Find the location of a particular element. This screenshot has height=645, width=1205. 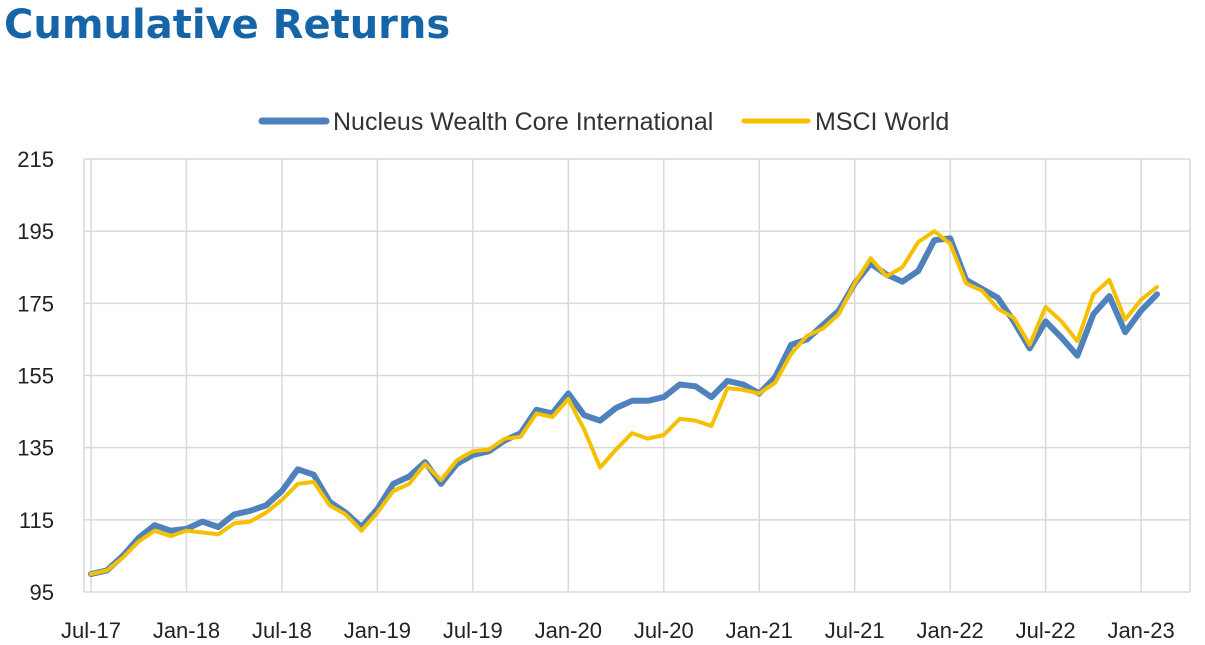

x-tick-label: Jul-19 is located at coordinates (473, 630).